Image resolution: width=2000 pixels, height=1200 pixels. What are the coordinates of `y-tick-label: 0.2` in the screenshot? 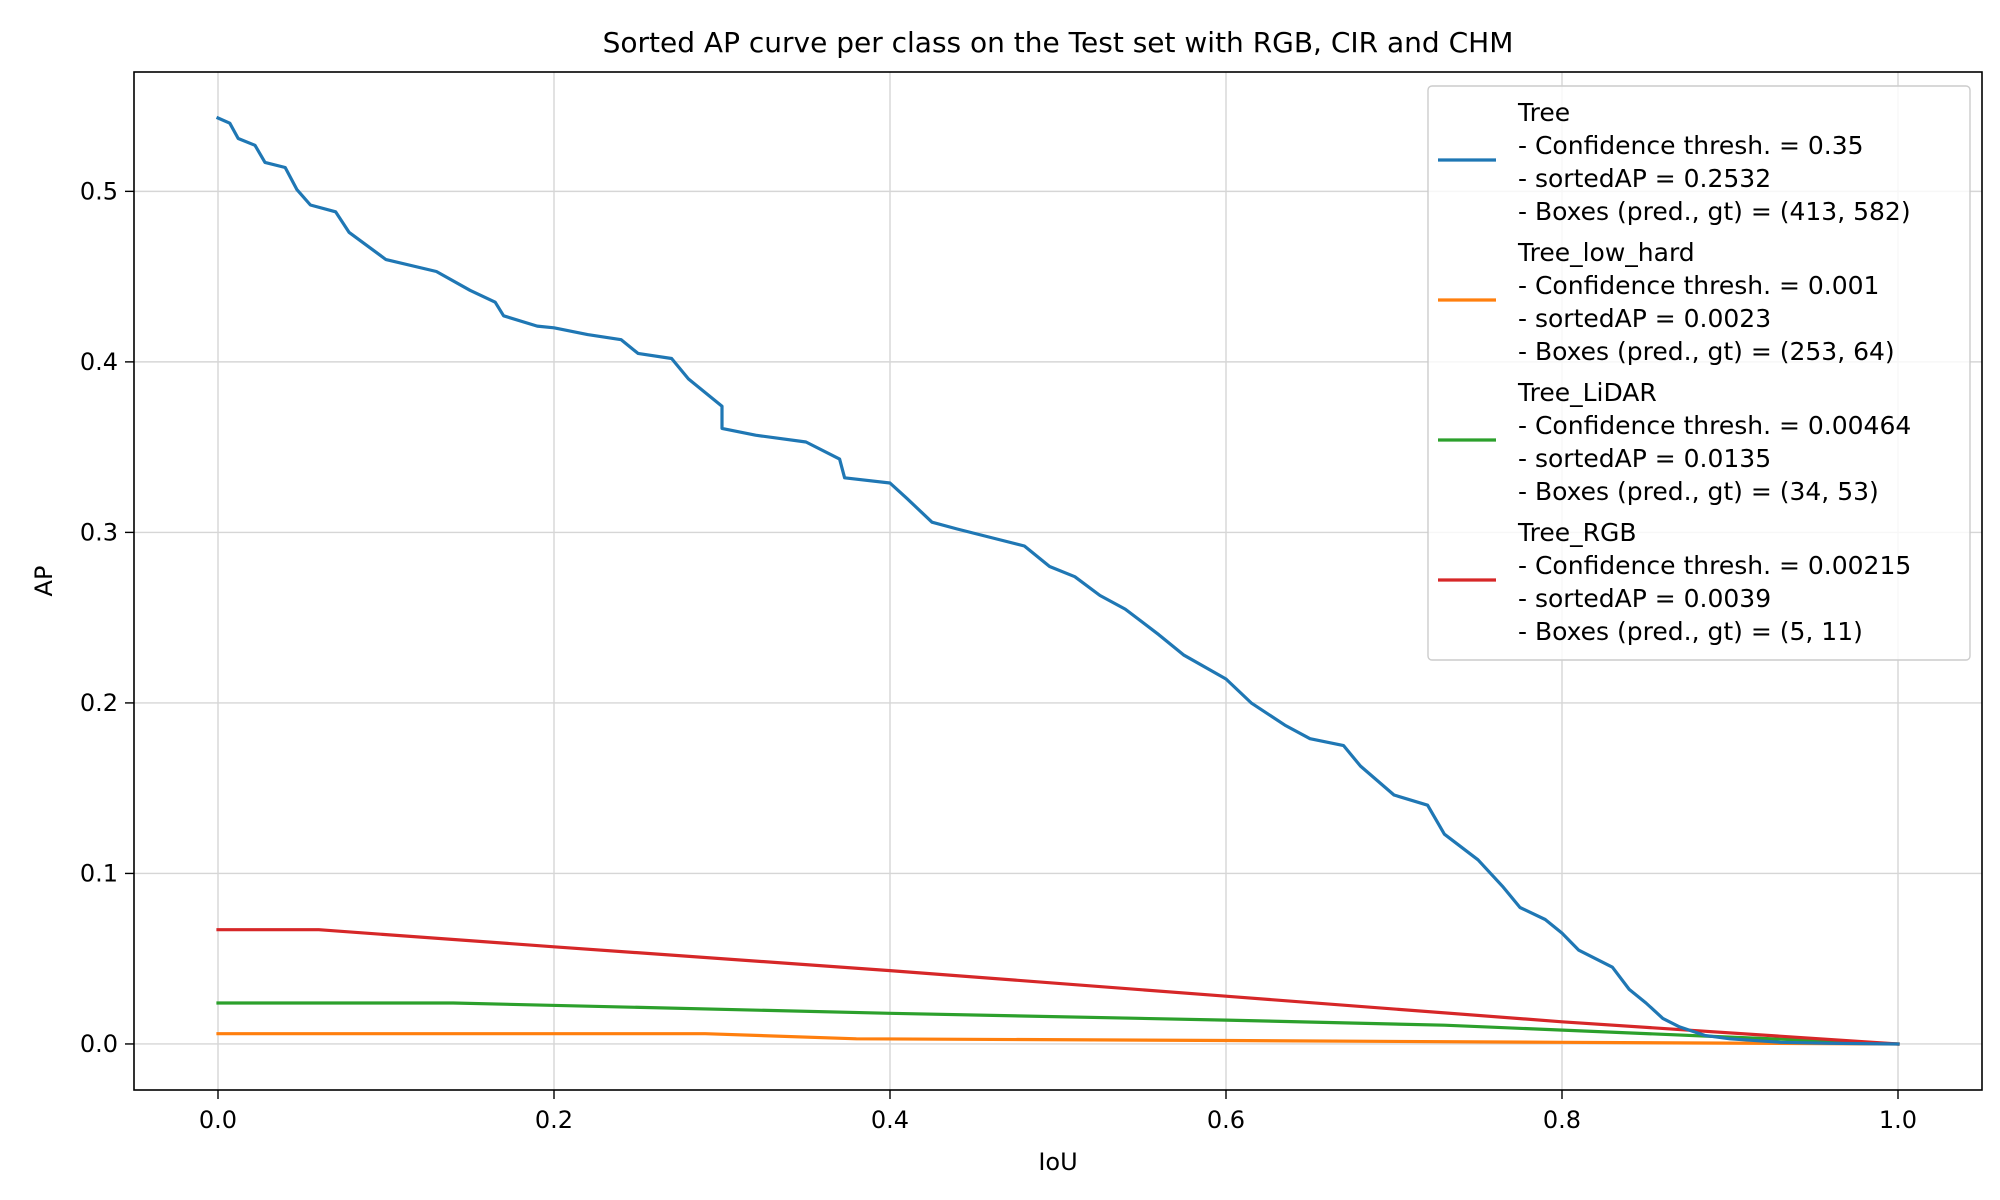 It's located at (99, 703).